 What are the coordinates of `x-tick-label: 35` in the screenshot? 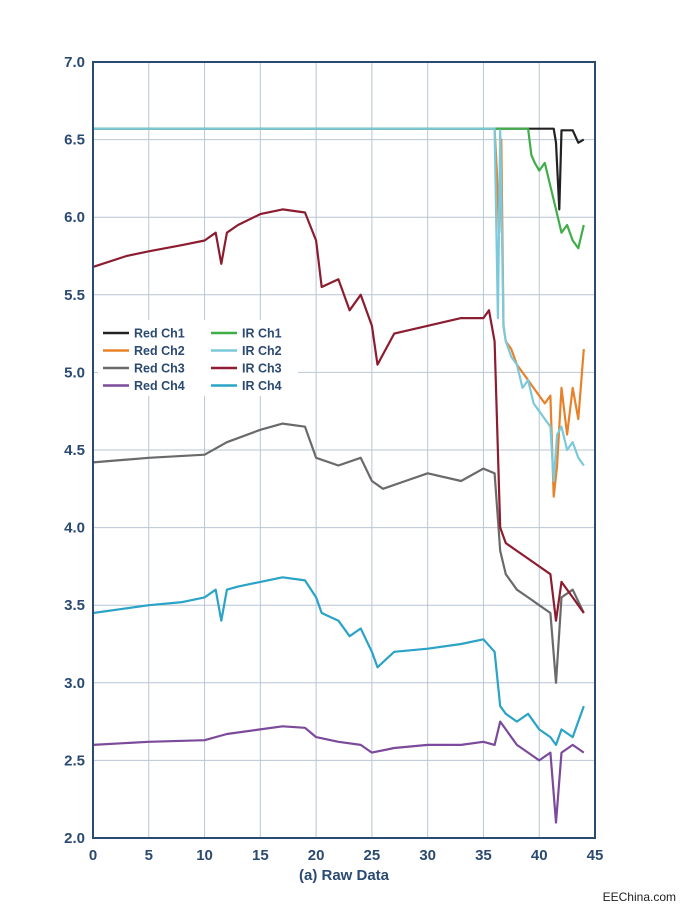 It's located at (483, 855).